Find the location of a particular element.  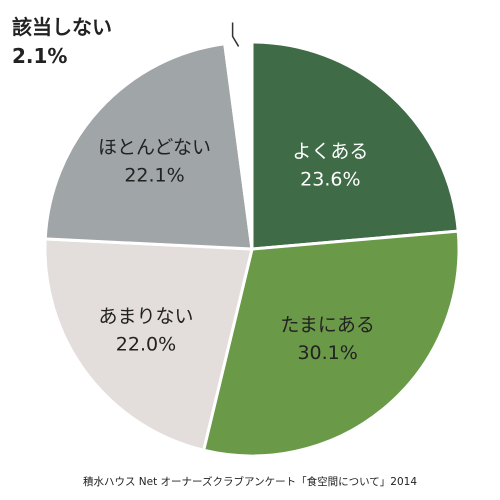

callout-leader is located at coordinates (235, 34).